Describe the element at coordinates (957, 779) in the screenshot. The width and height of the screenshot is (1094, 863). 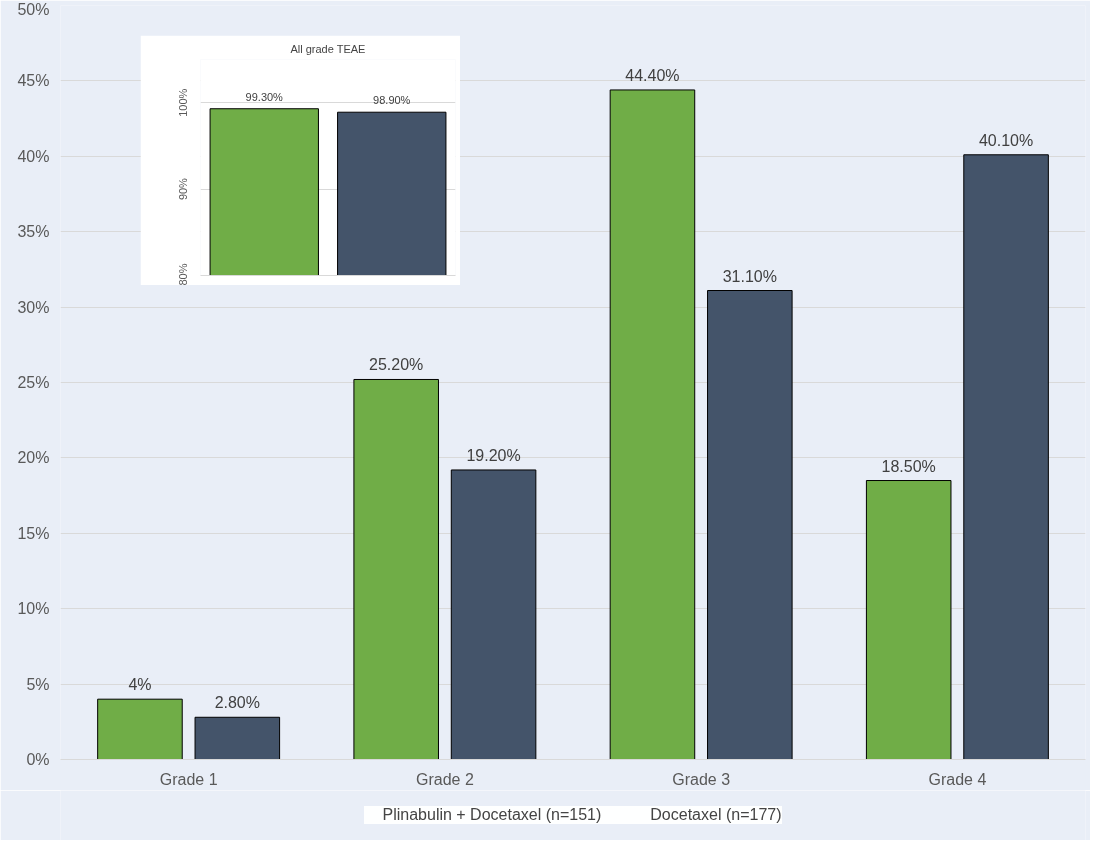
I see `x-tick-label: Grade 4` at that location.